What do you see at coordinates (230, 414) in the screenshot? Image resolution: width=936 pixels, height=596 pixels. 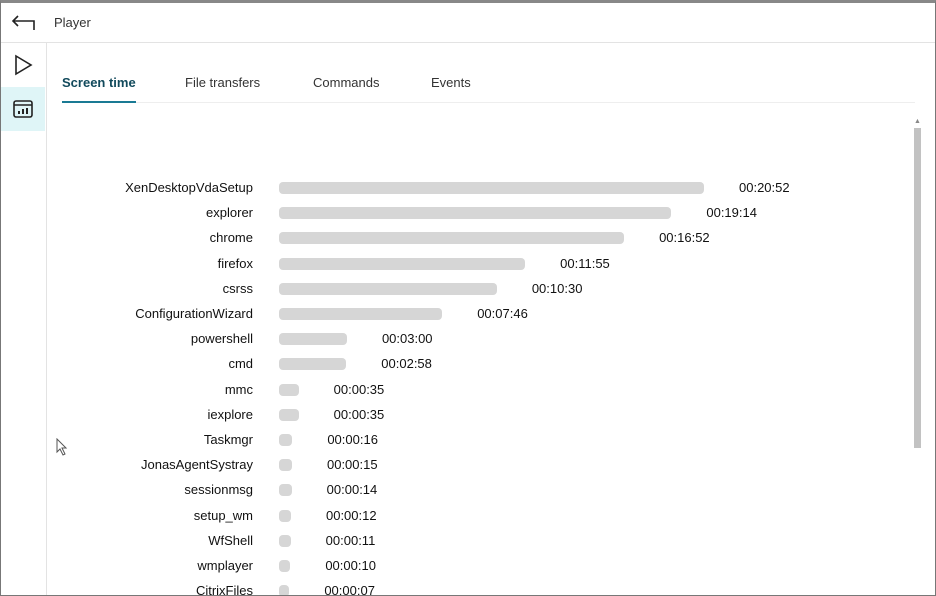 I see `bar-label: iexplore` at bounding box center [230, 414].